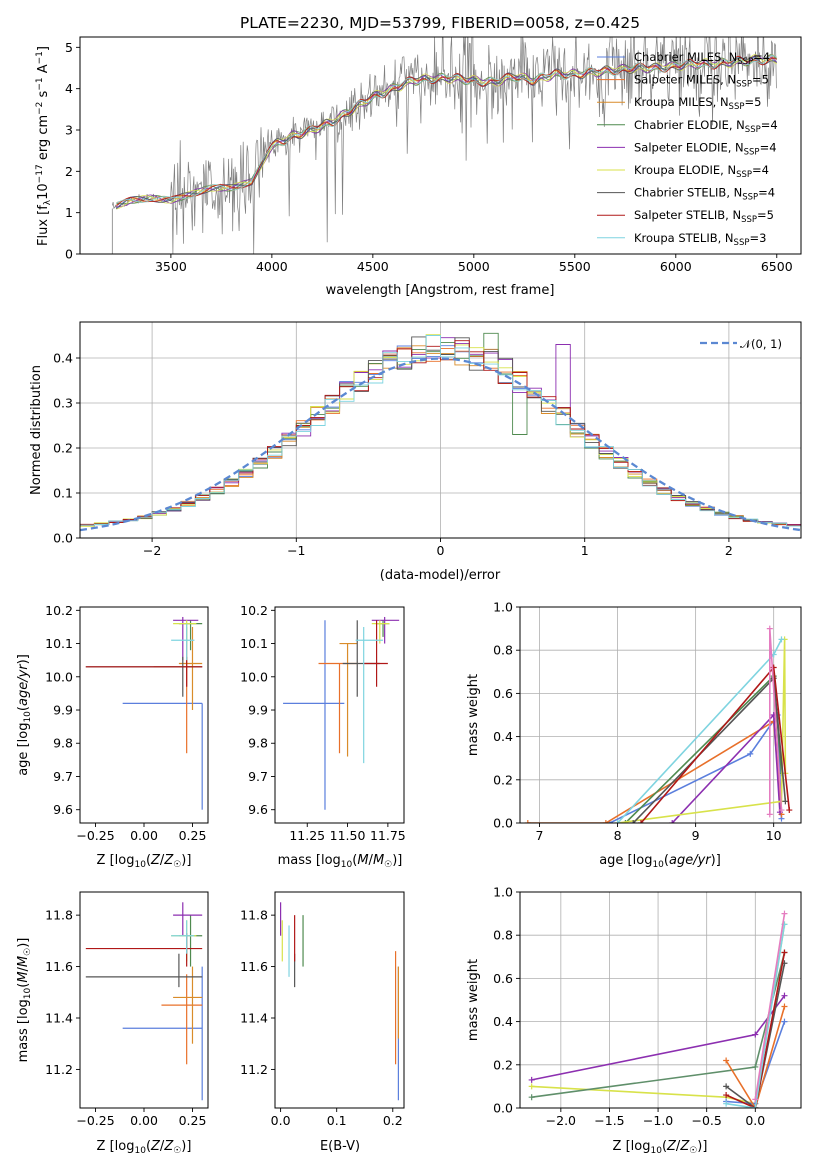 The image size is (819, 1170). I want to click on legend-entry: Kroupa ELODIE, NSSP=4, so click(701, 171).